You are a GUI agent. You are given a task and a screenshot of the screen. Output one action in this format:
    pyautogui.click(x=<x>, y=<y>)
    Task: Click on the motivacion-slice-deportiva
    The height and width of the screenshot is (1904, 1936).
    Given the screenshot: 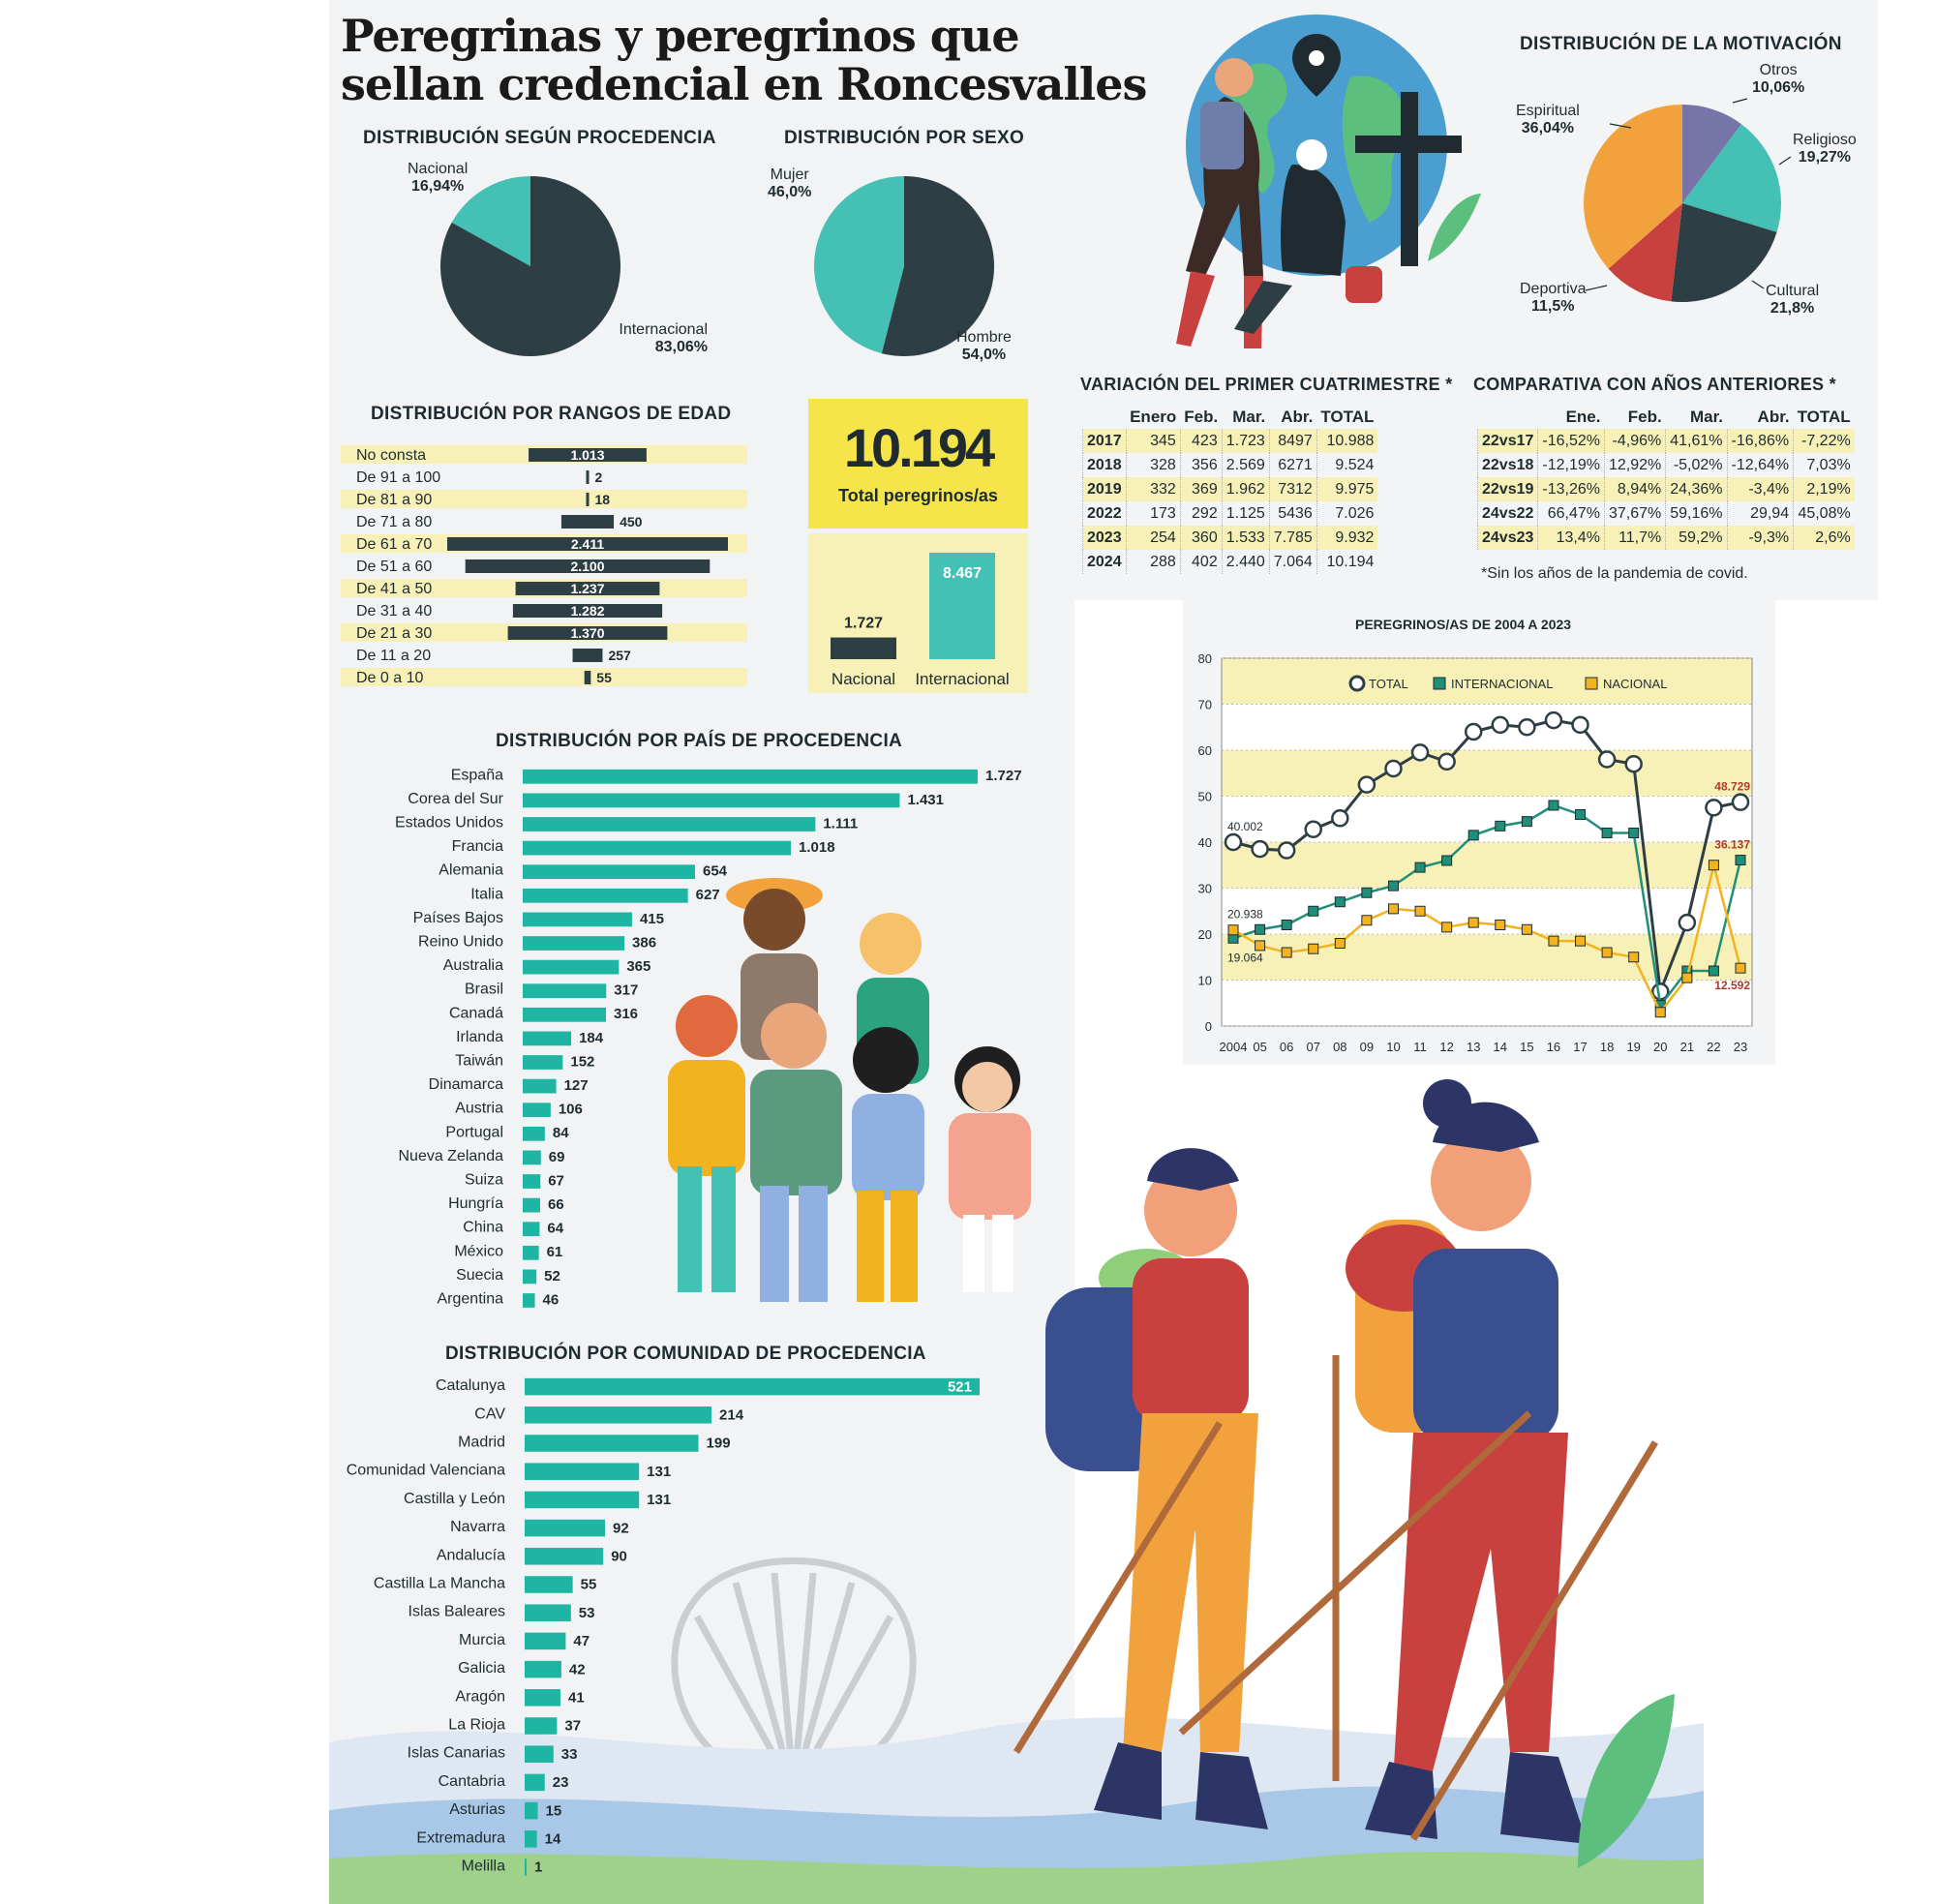 What is the action you would take?
    pyautogui.click(x=1645, y=253)
    